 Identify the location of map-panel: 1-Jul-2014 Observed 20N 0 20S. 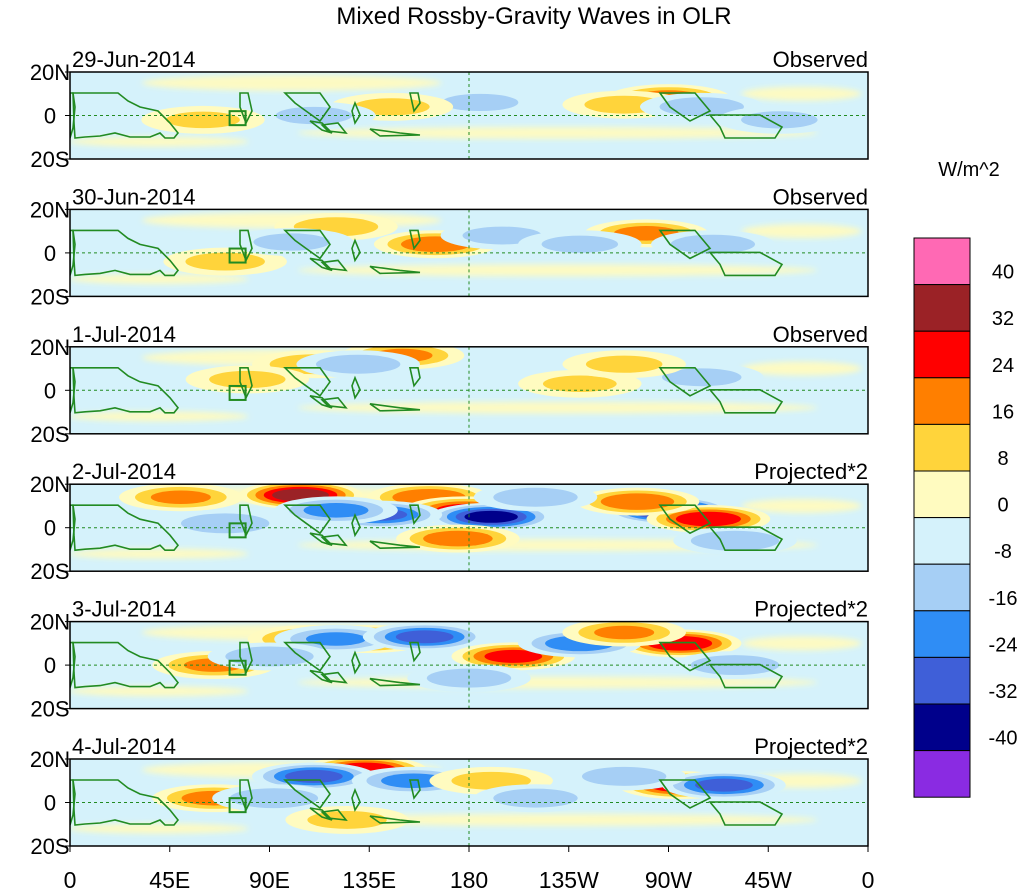
(449, 384).